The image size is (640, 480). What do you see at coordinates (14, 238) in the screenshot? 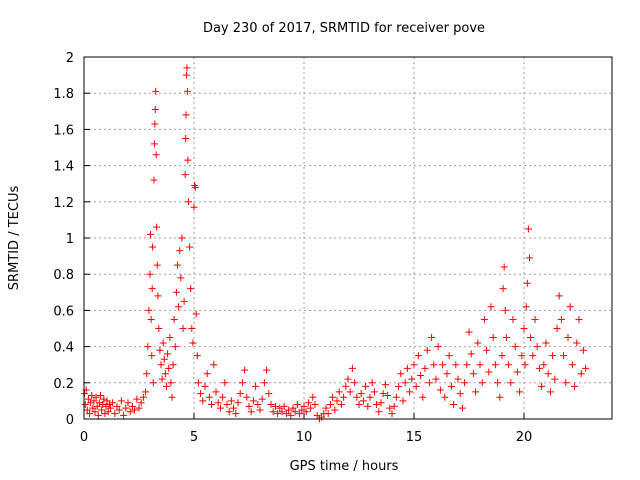
I see `y-axis-label: SRMTID / TECUs` at bounding box center [14, 238].